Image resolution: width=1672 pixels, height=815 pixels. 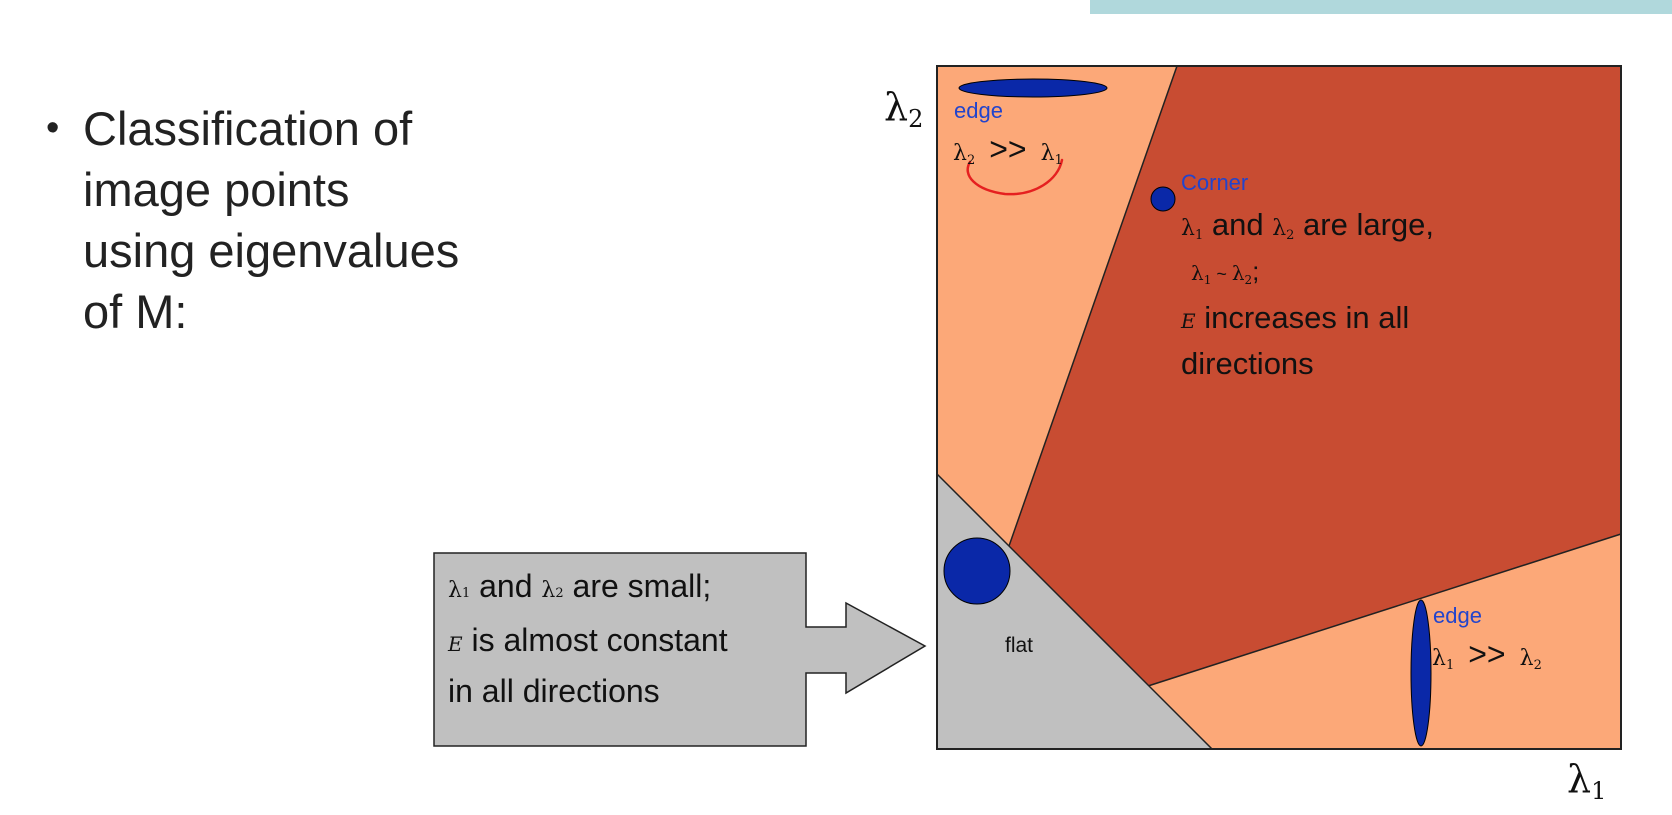 I want to click on red-annotation-stroke, so click(x=1015, y=177).